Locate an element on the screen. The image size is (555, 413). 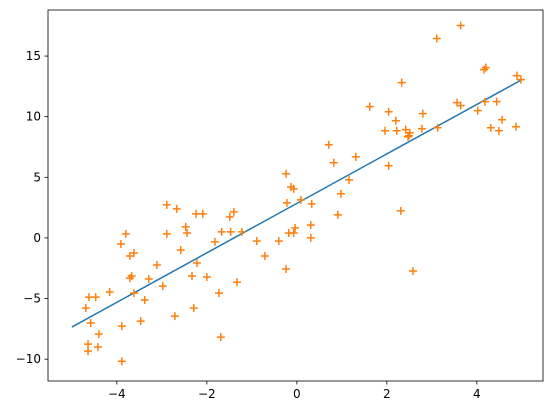
x-tick-label: 2 is located at coordinates (387, 394).